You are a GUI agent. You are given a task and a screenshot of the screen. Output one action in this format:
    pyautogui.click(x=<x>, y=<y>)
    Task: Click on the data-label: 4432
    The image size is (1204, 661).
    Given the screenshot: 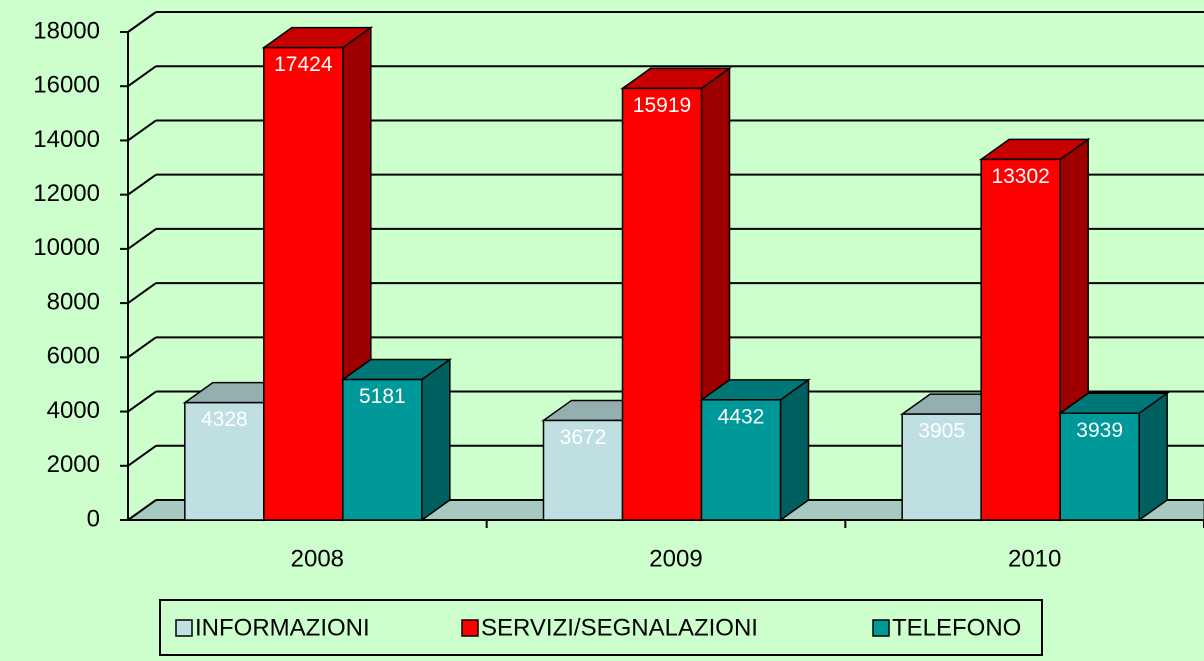 What is the action you would take?
    pyautogui.click(x=741, y=416)
    